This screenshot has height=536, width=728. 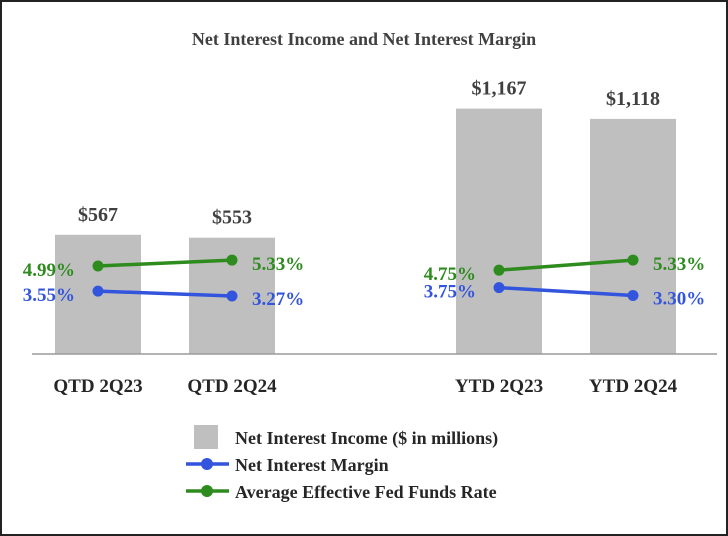 What do you see at coordinates (232, 386) in the screenshot?
I see `category-tick-label: QTD 2Q24` at bounding box center [232, 386].